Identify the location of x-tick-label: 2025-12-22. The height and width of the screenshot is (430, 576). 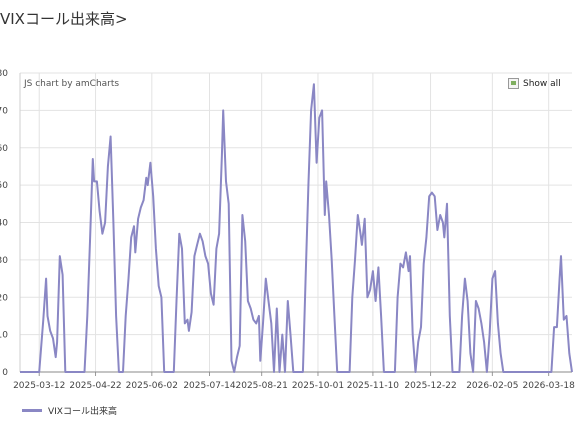
(430, 386).